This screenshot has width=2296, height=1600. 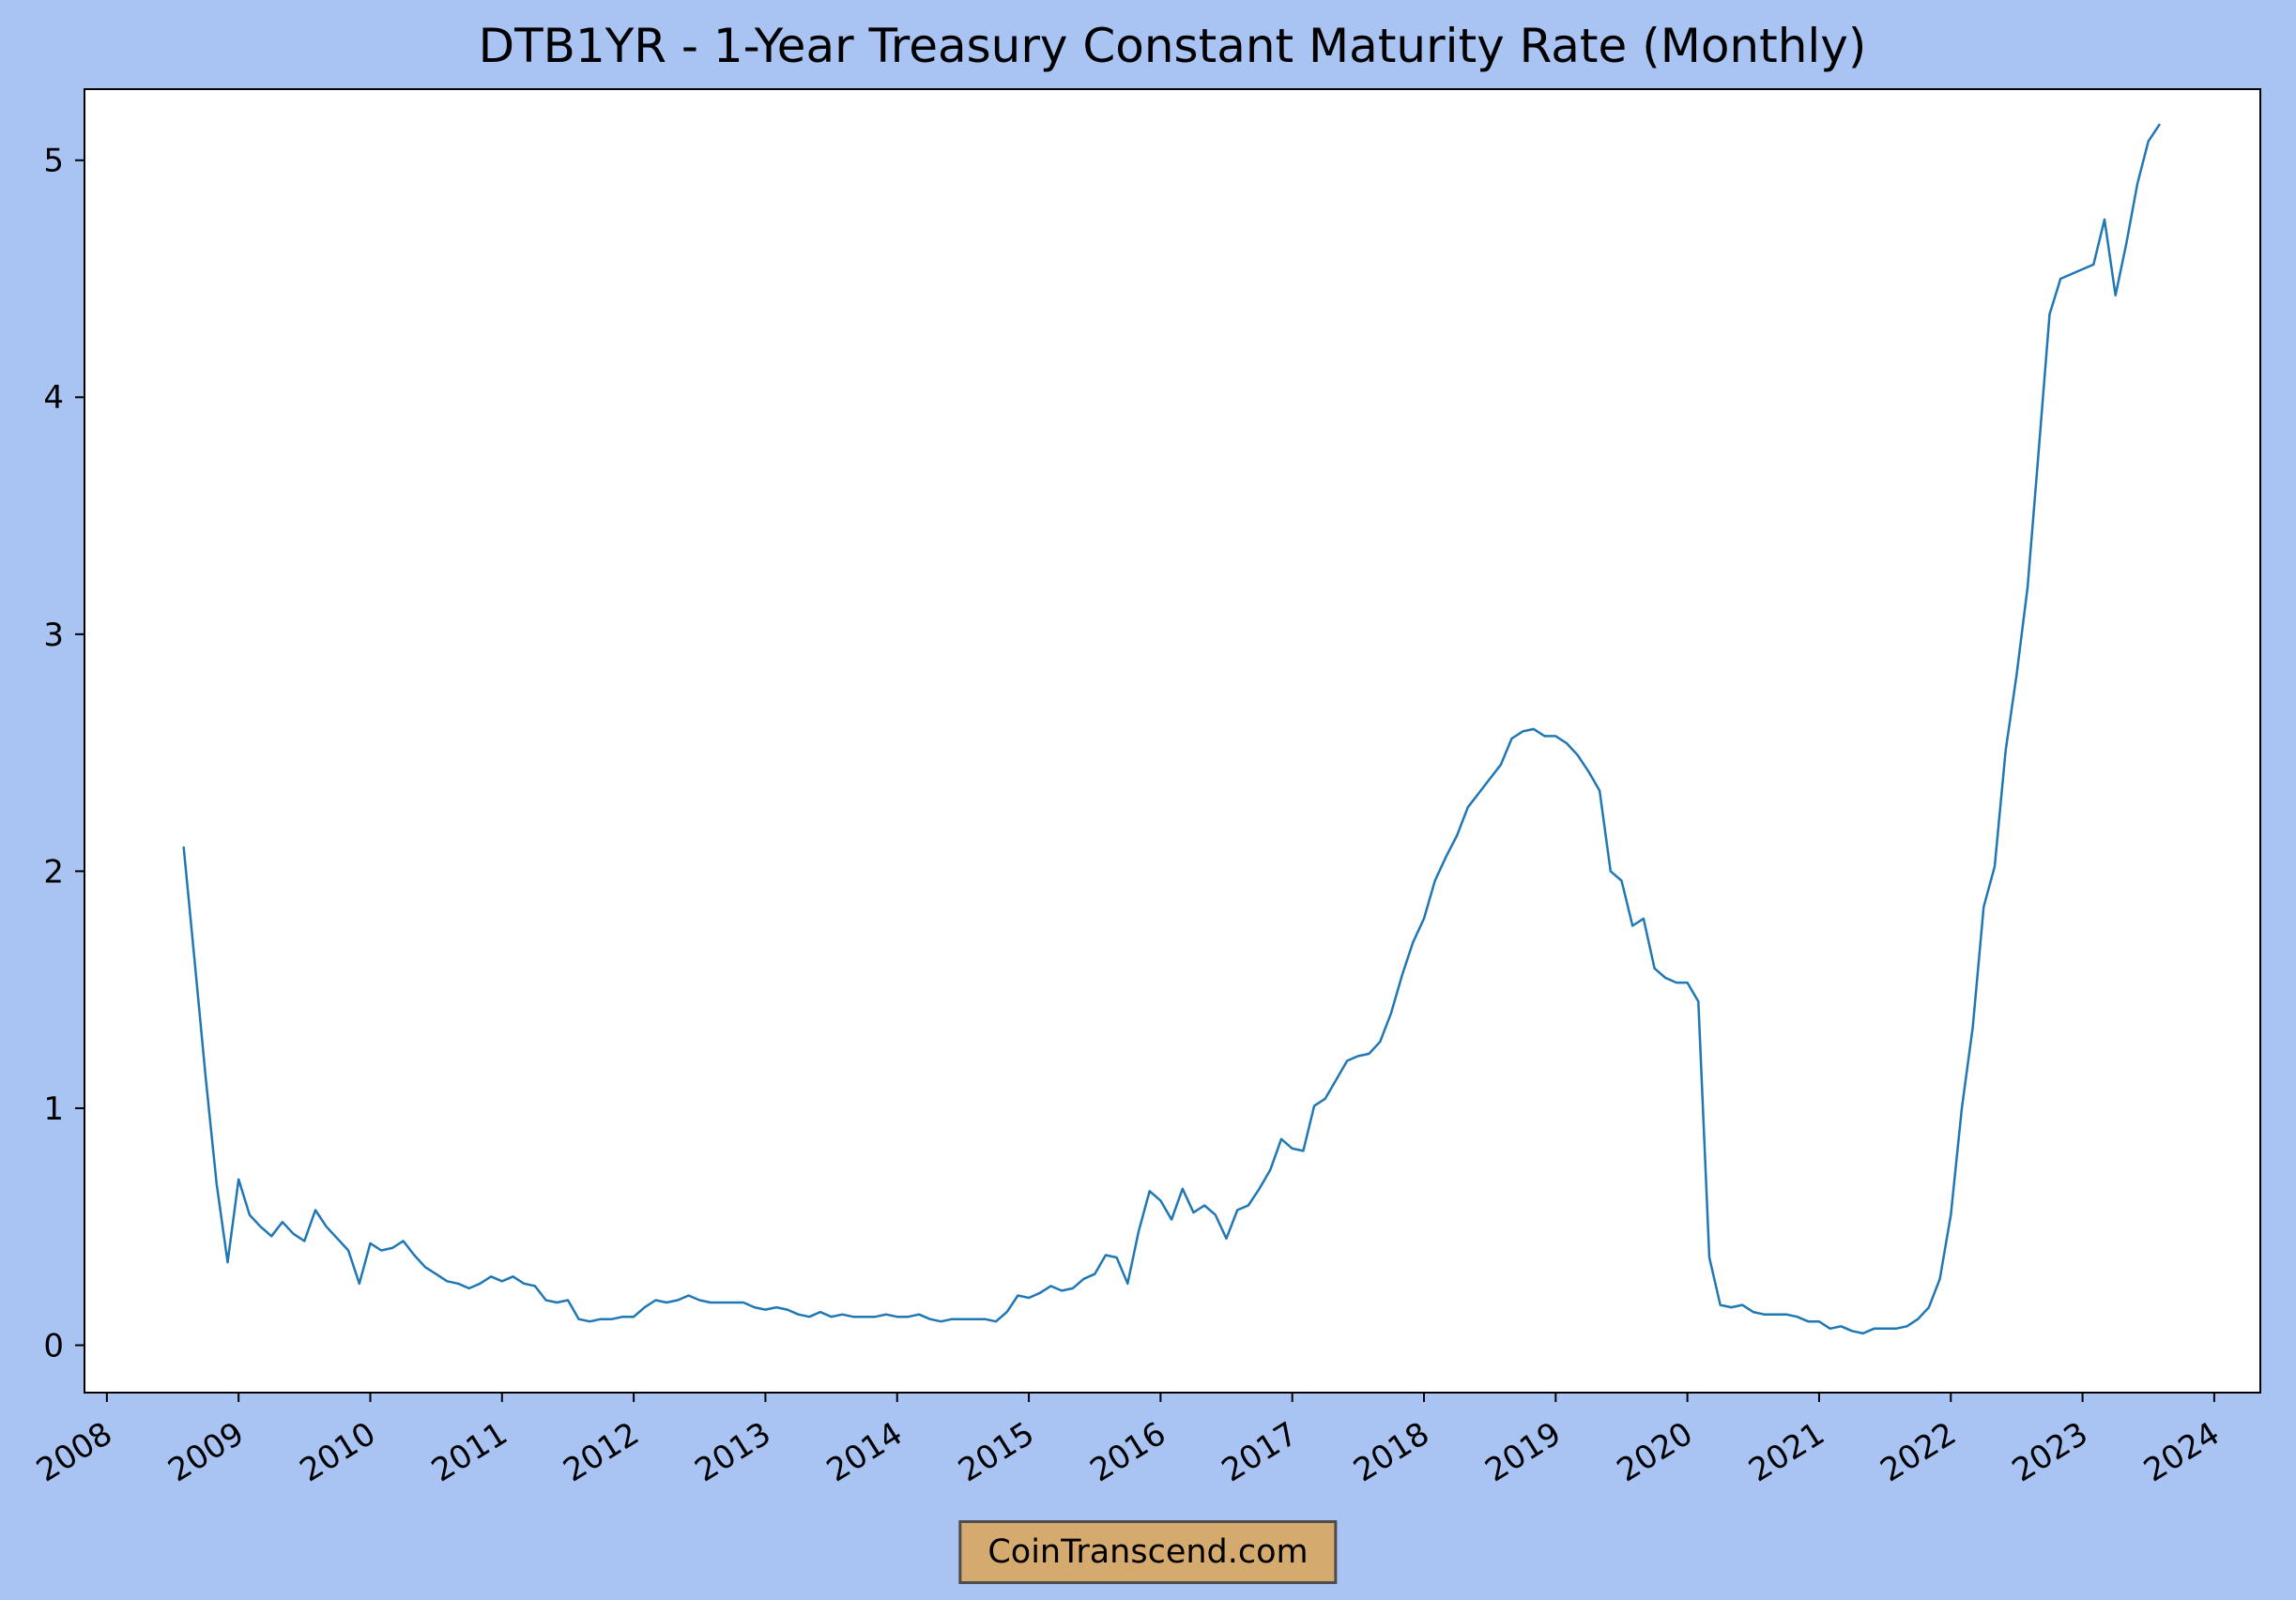 I want to click on x-tick-label: 2015, so click(x=996, y=1452).